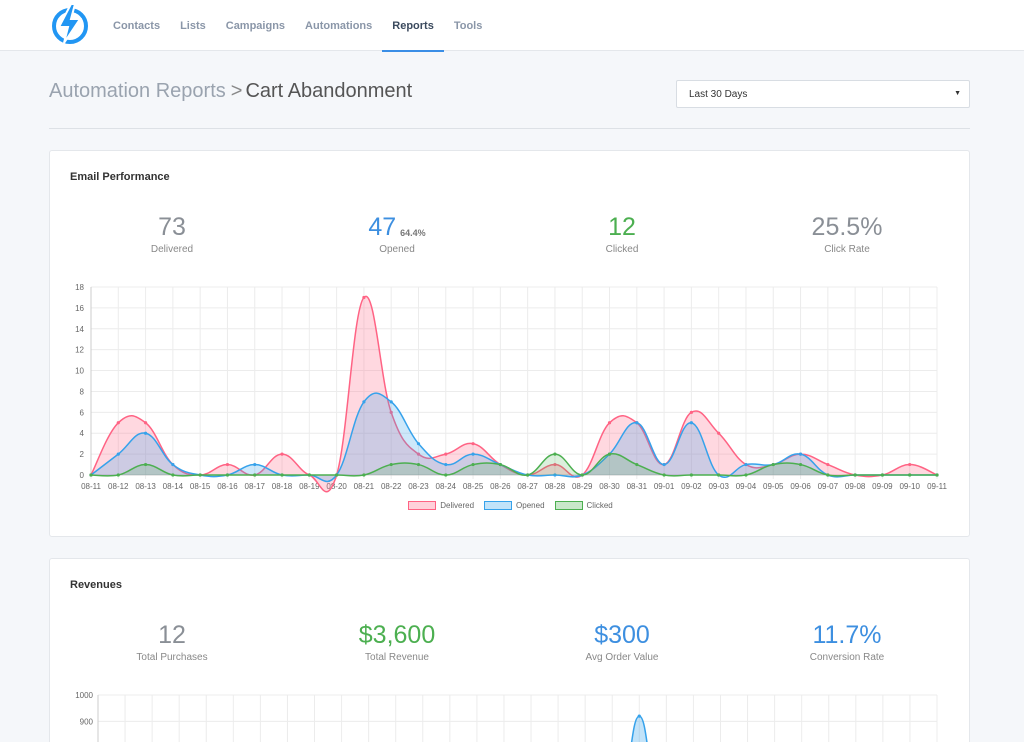 This screenshot has width=1024, height=742. Describe the element at coordinates (382, 227) in the screenshot. I see `stat-opened-value: 47` at that location.